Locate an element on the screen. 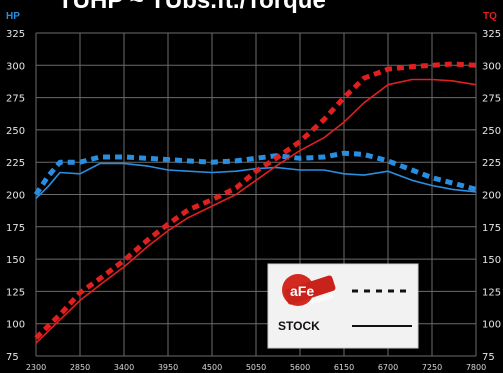  y-right-tick-label: 275 is located at coordinates (491, 99).